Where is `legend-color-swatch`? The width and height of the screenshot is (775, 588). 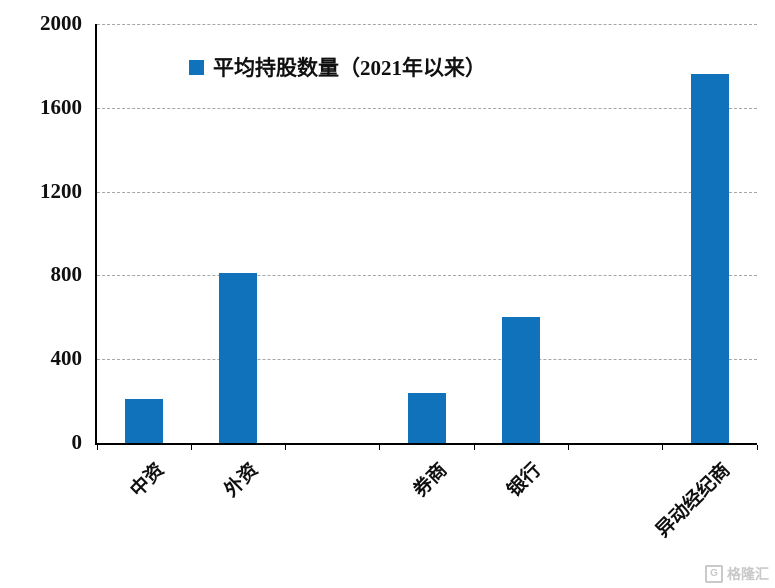
legend-color-swatch is located at coordinates (196, 67).